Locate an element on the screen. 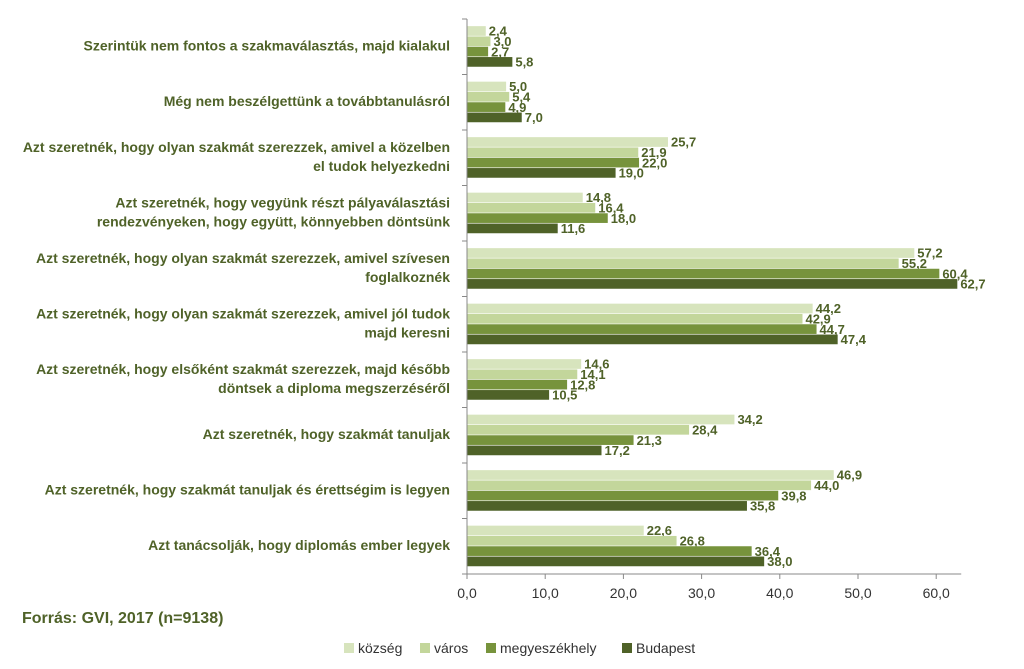  bar-3-város is located at coordinates (553, 152).